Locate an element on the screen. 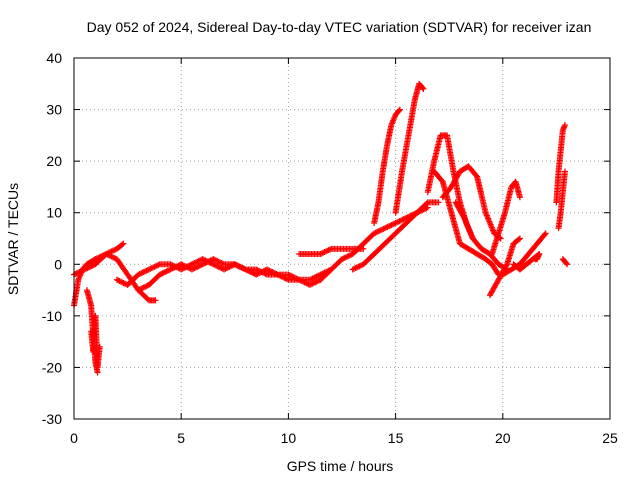 The image size is (640, 480). y-tick-label: 30 is located at coordinates (54, 110).